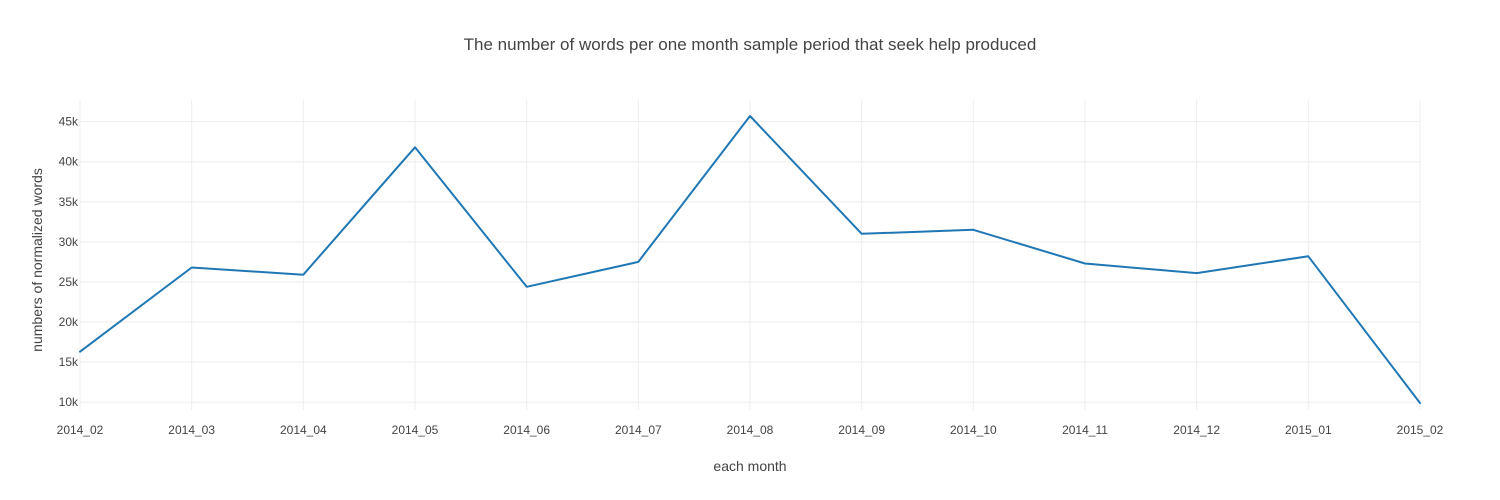 The width and height of the screenshot is (1500, 500). What do you see at coordinates (69, 282) in the screenshot?
I see `y-tick-label: 25k` at bounding box center [69, 282].